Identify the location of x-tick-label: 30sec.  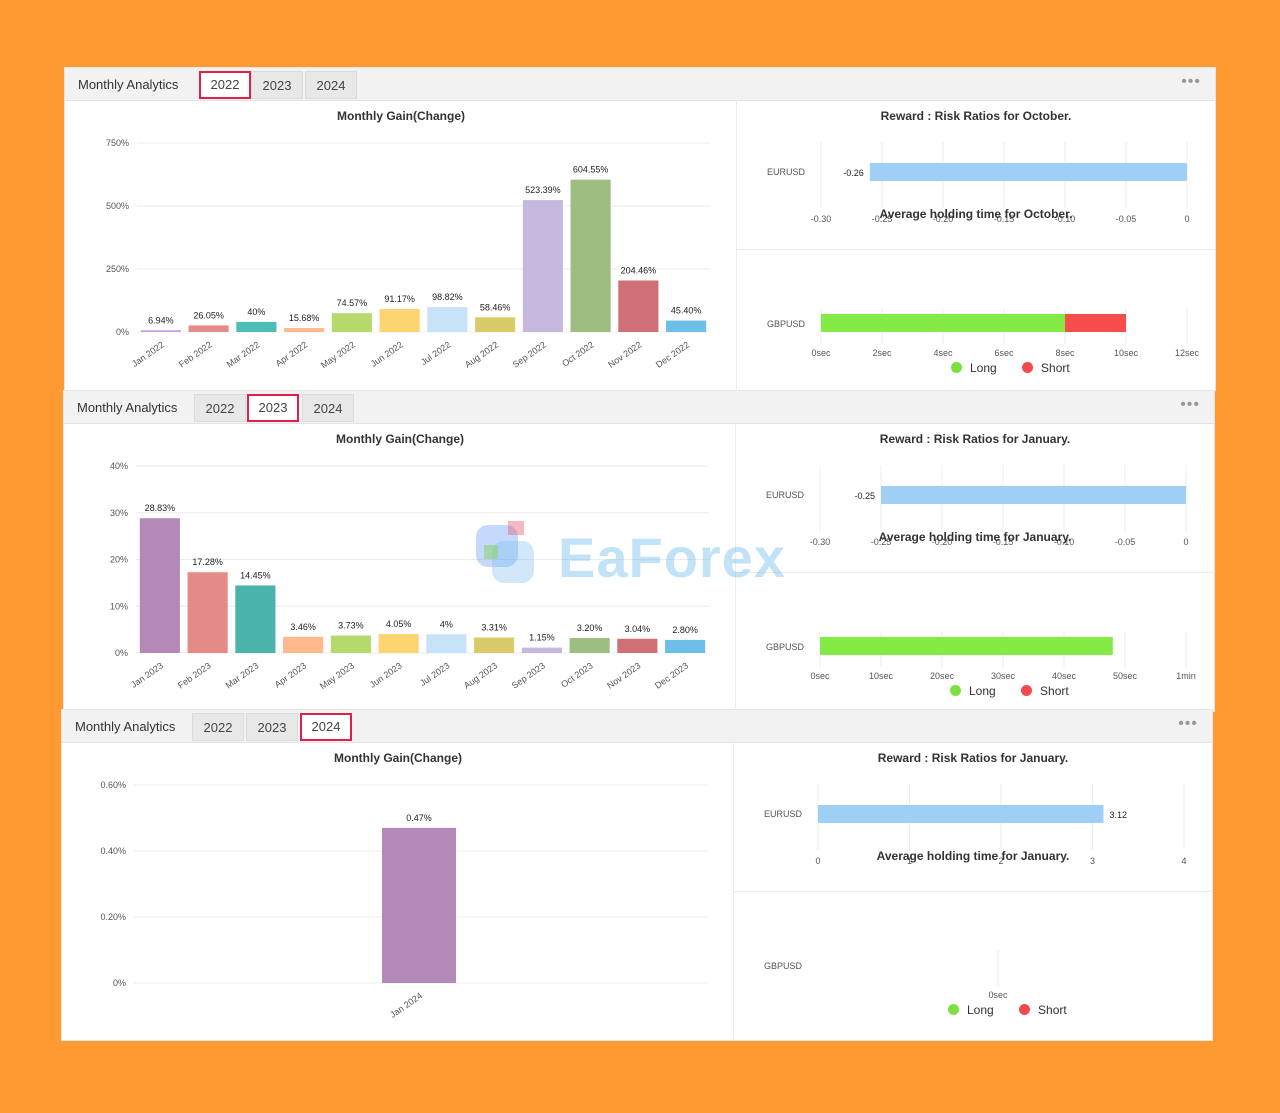
(1003, 676).